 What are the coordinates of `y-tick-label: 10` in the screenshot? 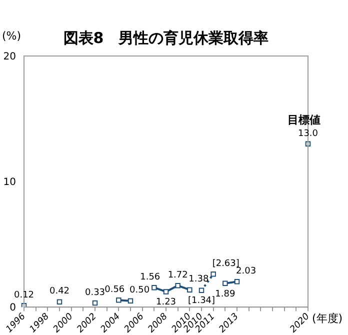 It's located at (9, 182).